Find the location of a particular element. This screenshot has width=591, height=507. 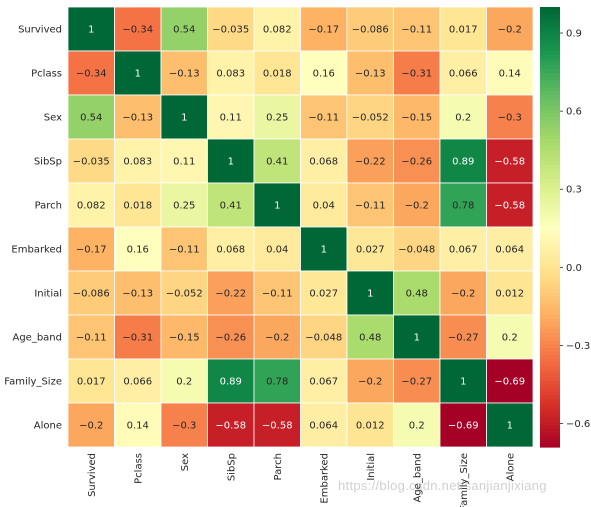

cell-value-label: −0.035 is located at coordinates (230, 30).